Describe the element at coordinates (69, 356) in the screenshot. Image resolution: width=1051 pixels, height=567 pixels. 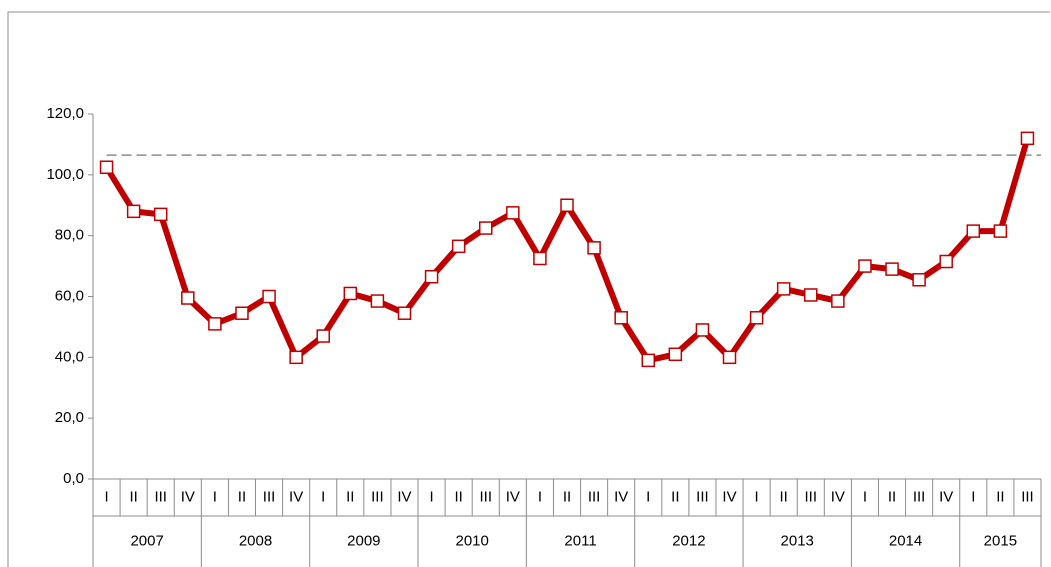
I see `y-tick-label: 40,0` at that location.